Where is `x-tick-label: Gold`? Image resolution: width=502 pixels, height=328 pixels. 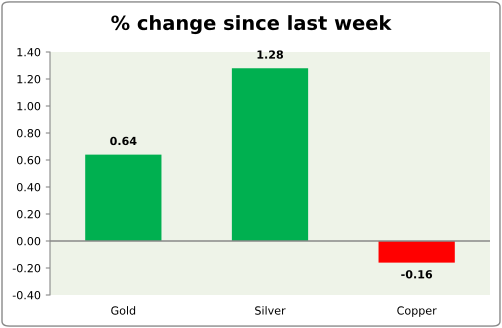 x-tick-label: Gold is located at coordinates (123, 310).